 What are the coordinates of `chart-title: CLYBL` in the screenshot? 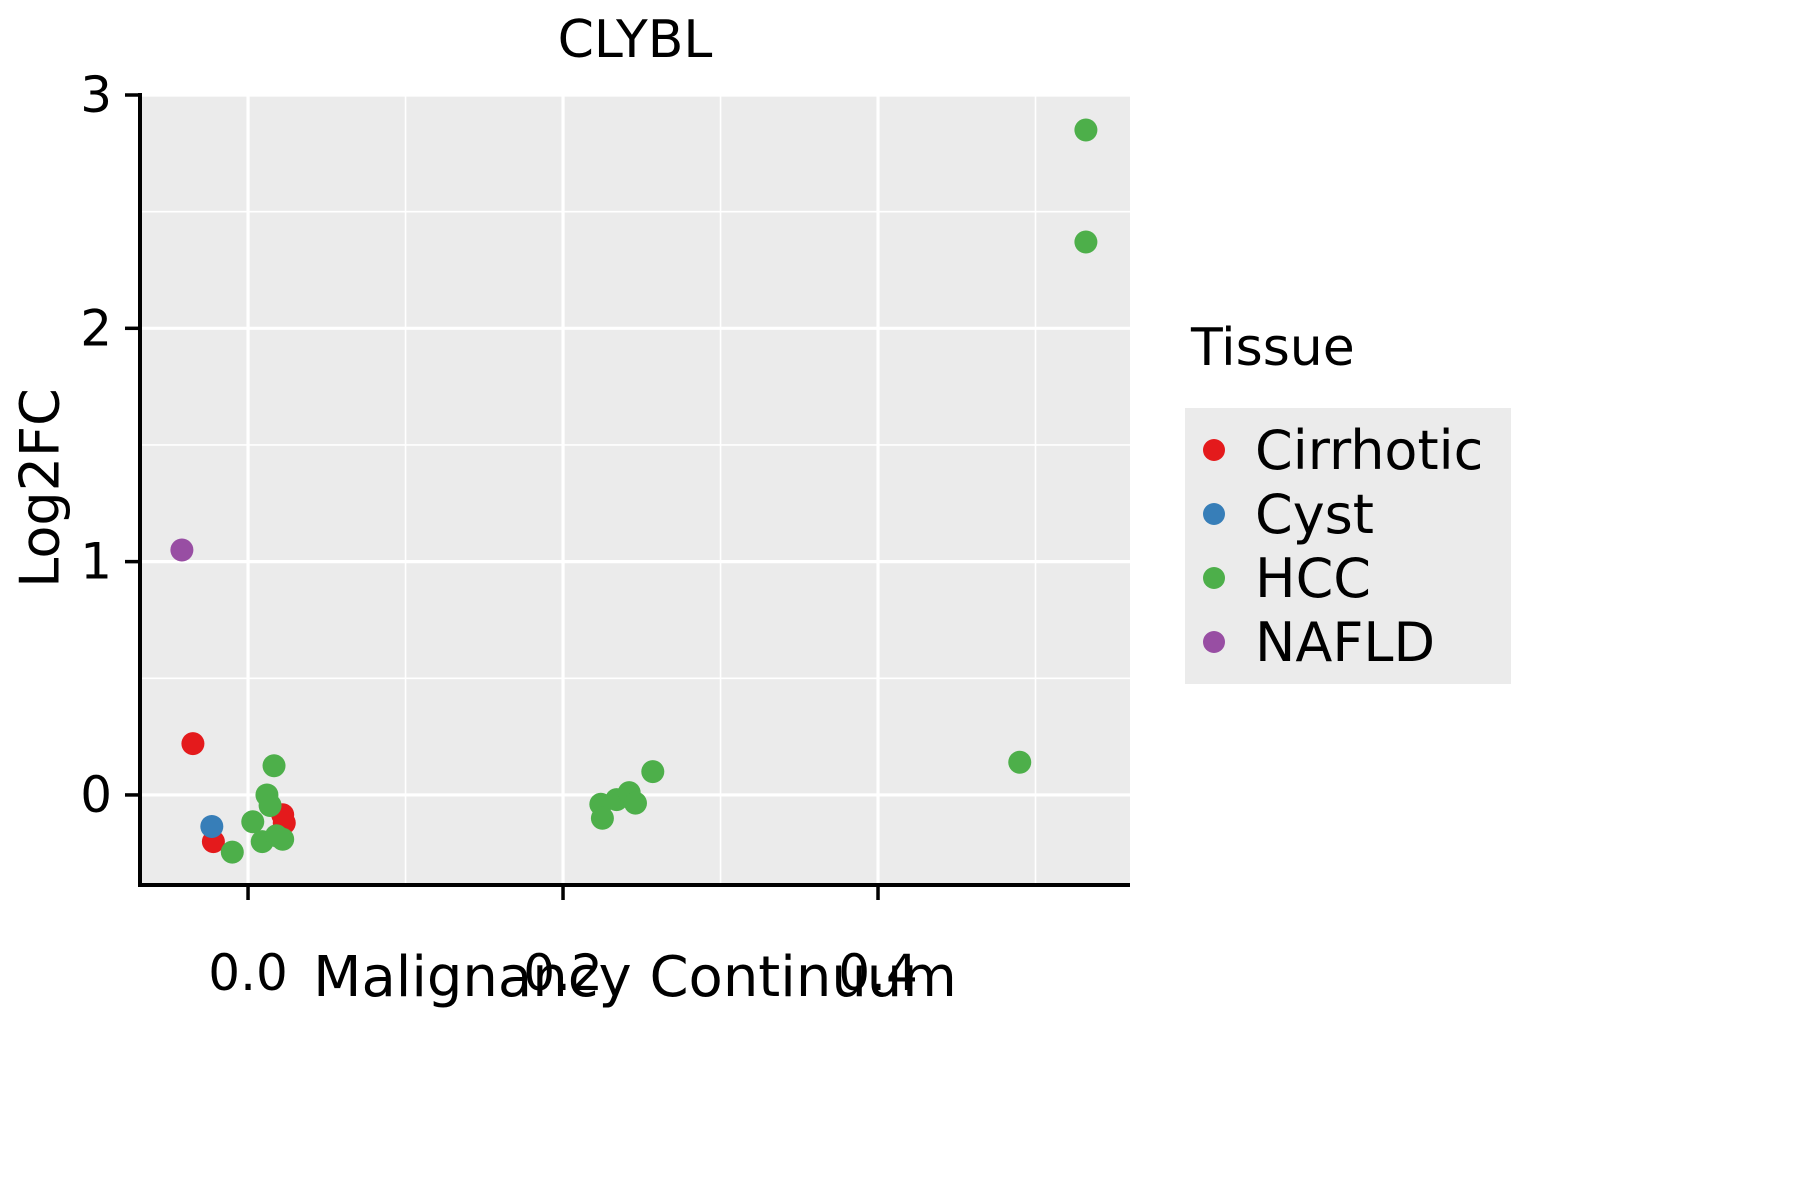 It's located at (635, 40).